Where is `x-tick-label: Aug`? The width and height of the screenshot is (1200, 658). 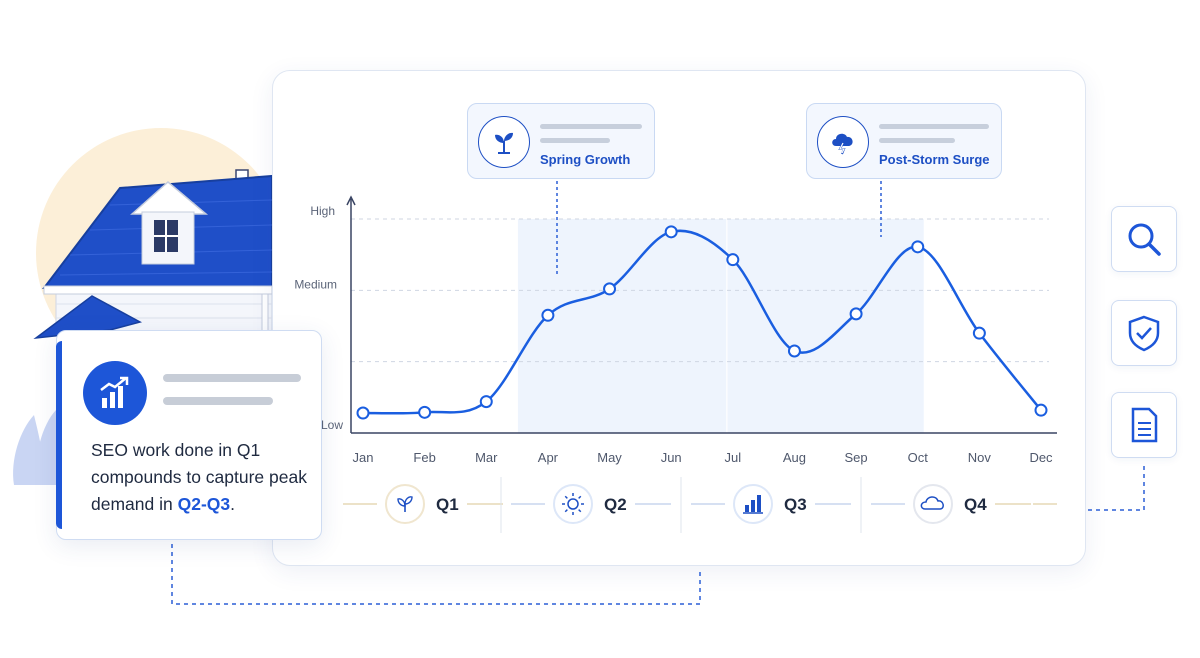 x-tick-label: Aug is located at coordinates (794, 457).